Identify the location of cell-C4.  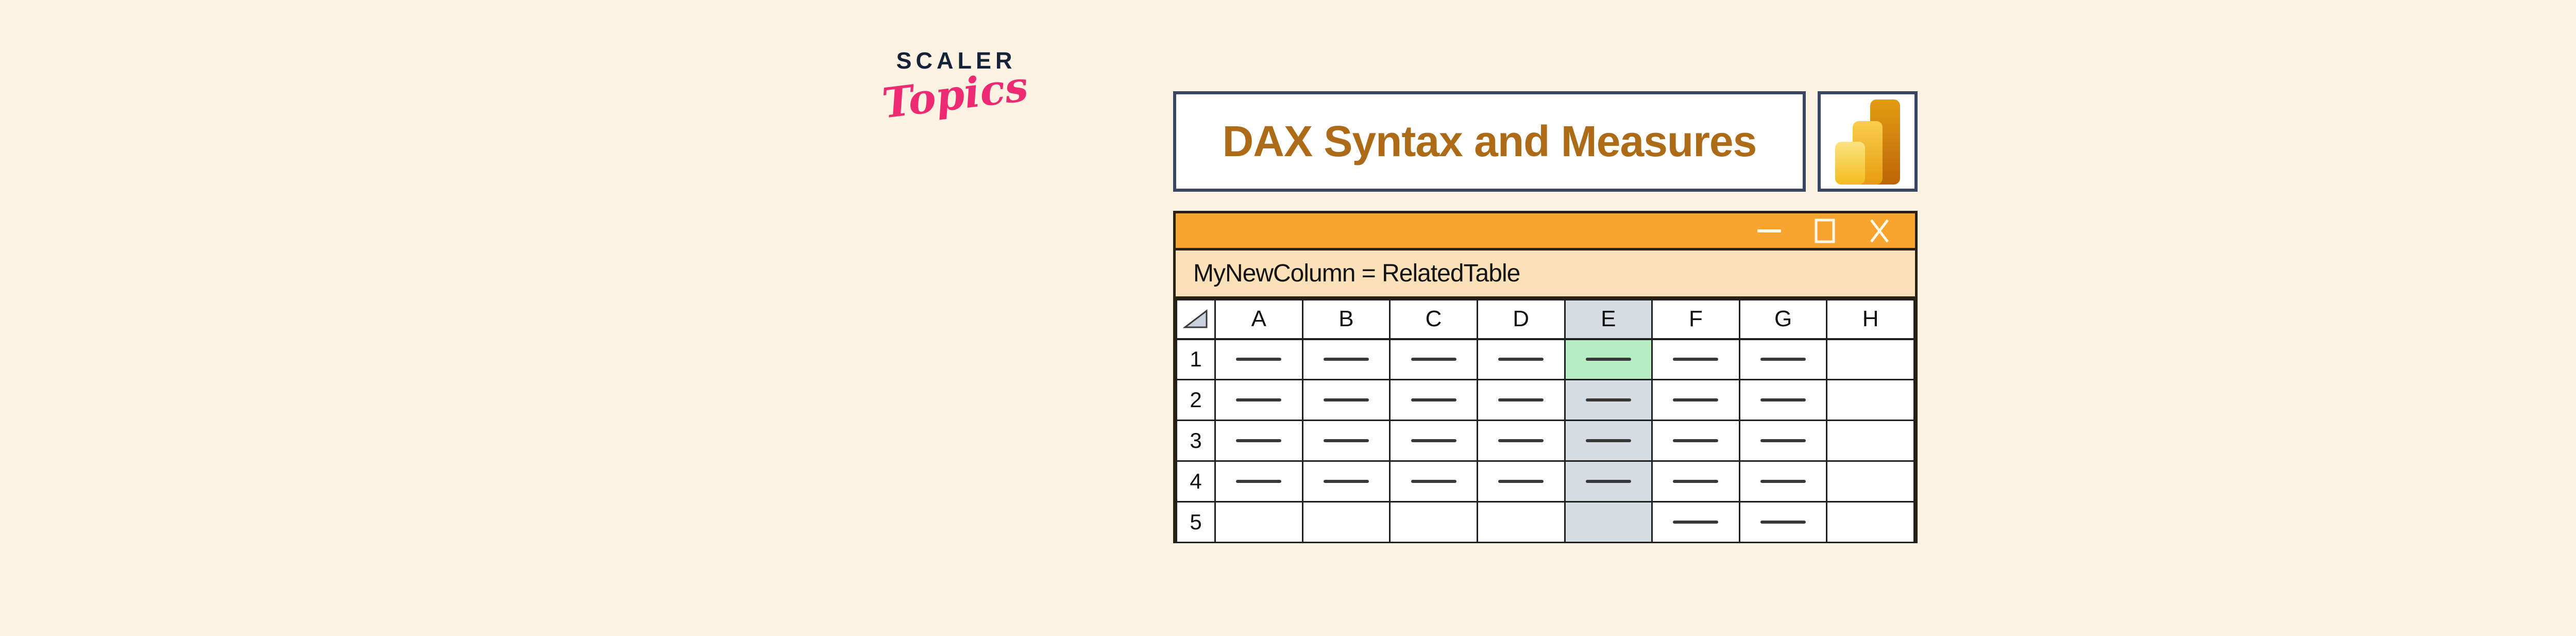
(1433, 481).